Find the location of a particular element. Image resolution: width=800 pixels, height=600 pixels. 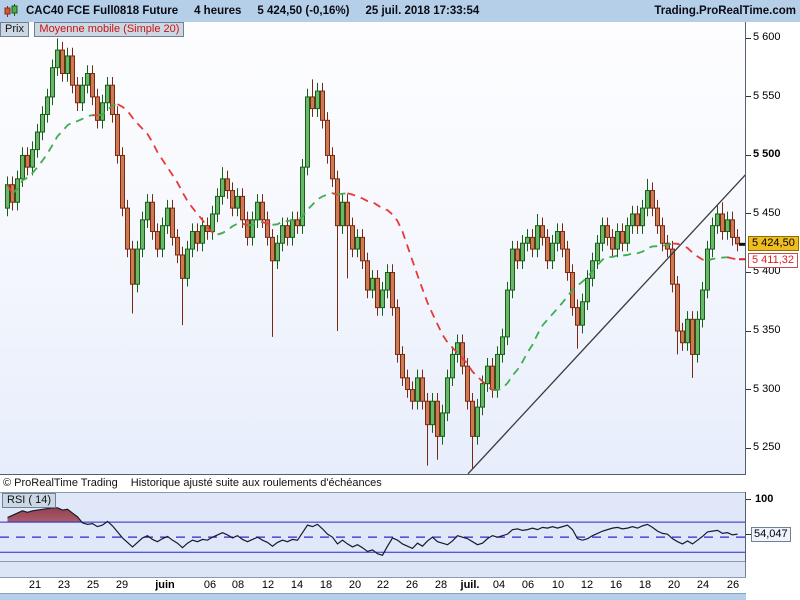

x-axis-label: 14 is located at coordinates (297, 585).